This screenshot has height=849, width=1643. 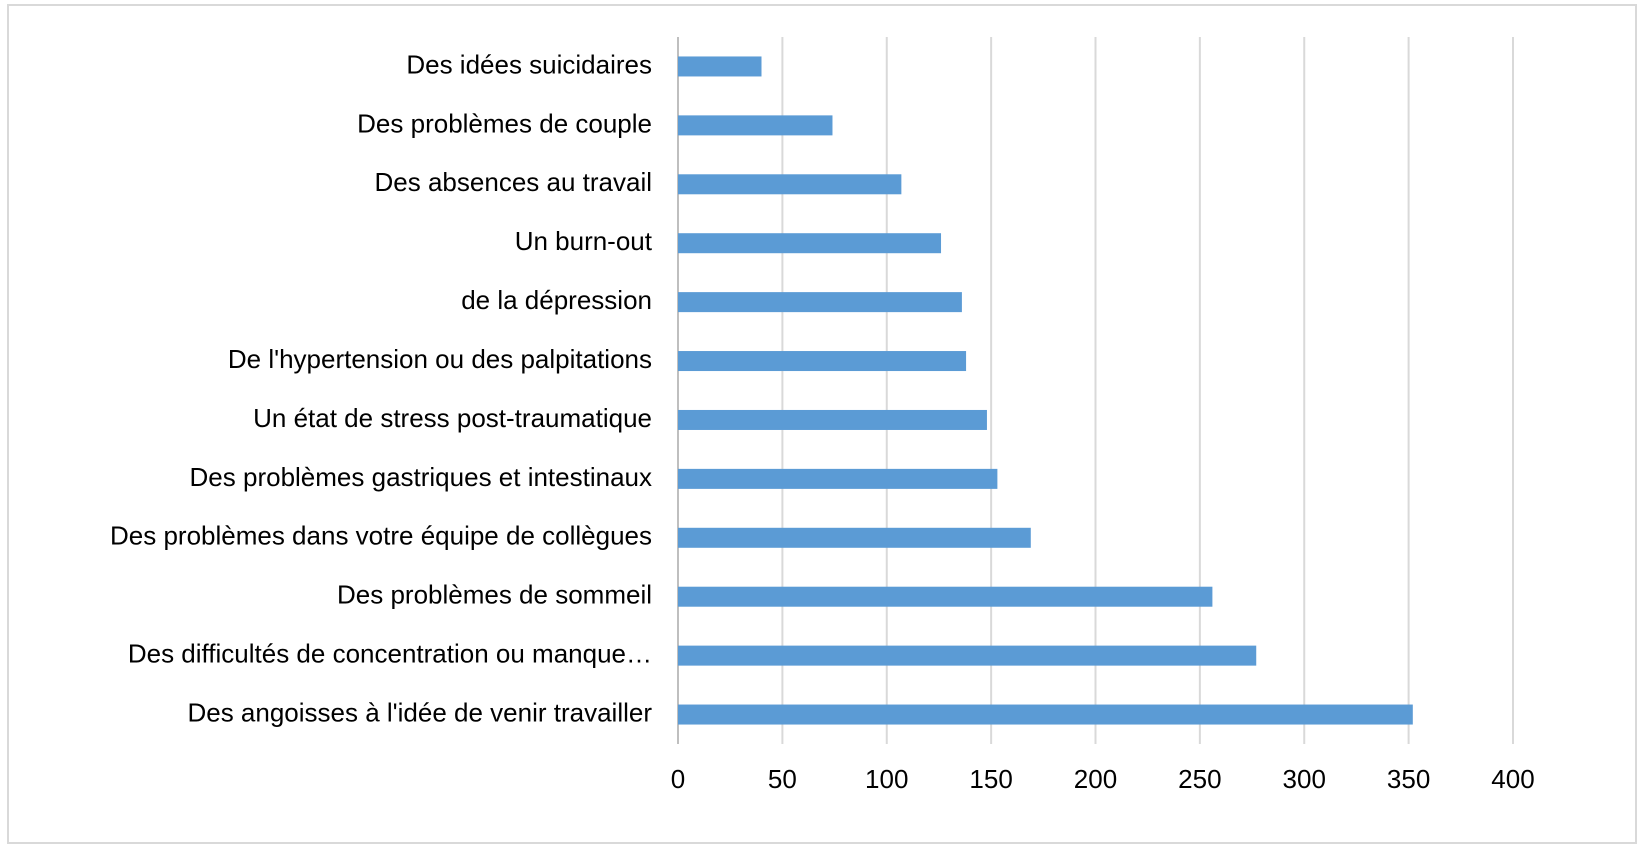 What do you see at coordinates (990, 779) in the screenshot?
I see `x-tick-label: 150` at bounding box center [990, 779].